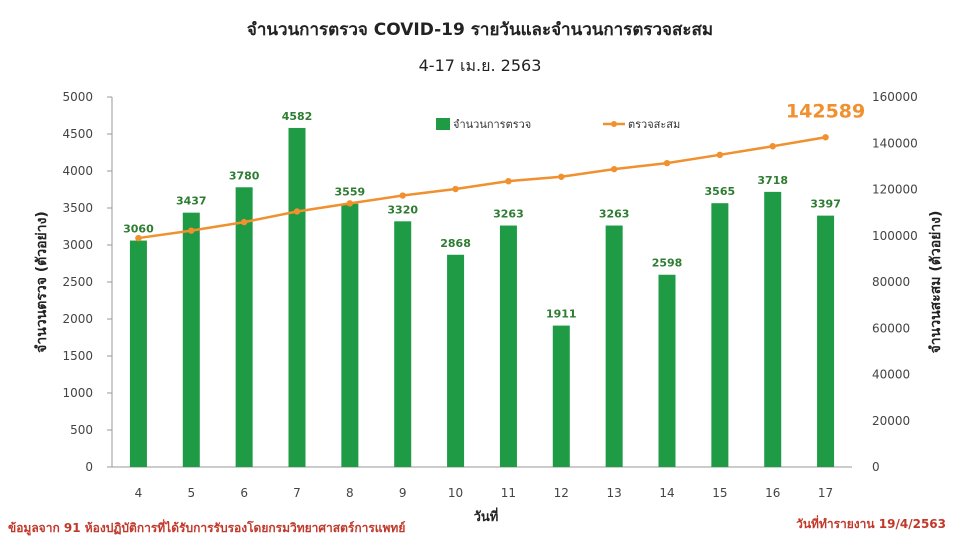 Image resolution: width=960 pixels, height=541 pixels. I want to click on y-tick-label-right: 60000, so click(891, 328).